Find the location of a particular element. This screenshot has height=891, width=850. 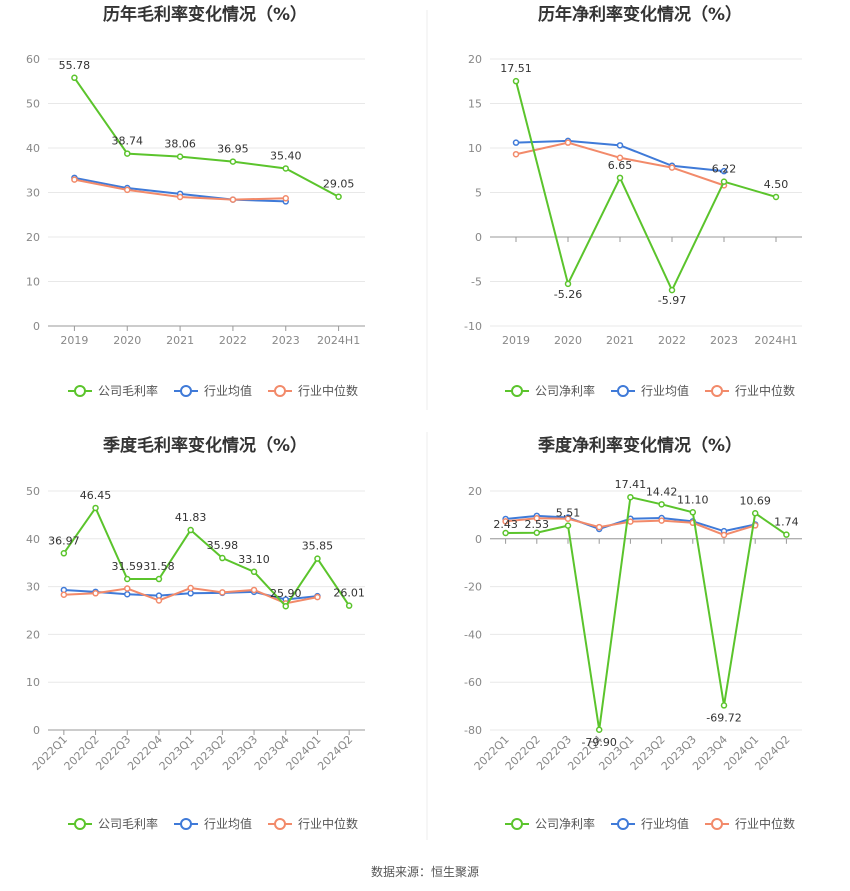

data-label: 41.83 is located at coordinates (191, 517).